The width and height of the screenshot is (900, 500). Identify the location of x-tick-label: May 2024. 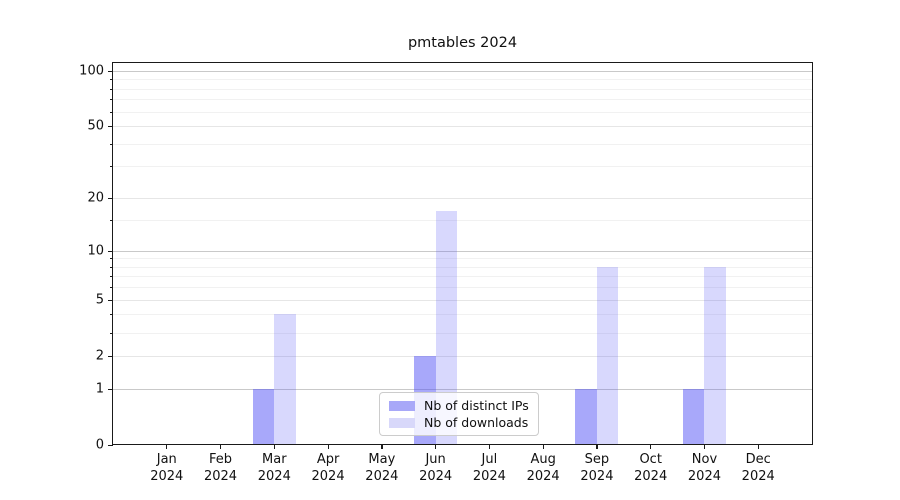
(382, 468).